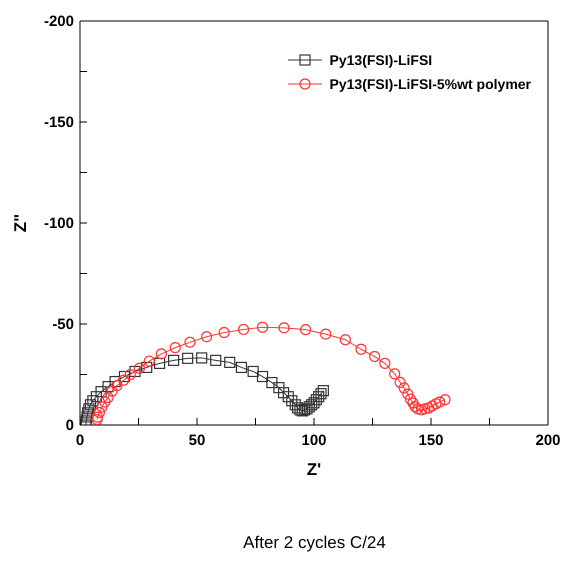 The image size is (569, 574). Describe the element at coordinates (430, 84) in the screenshot. I see `legend-label: Py13(FSI)-LiFSI-5%wt polymer` at that location.